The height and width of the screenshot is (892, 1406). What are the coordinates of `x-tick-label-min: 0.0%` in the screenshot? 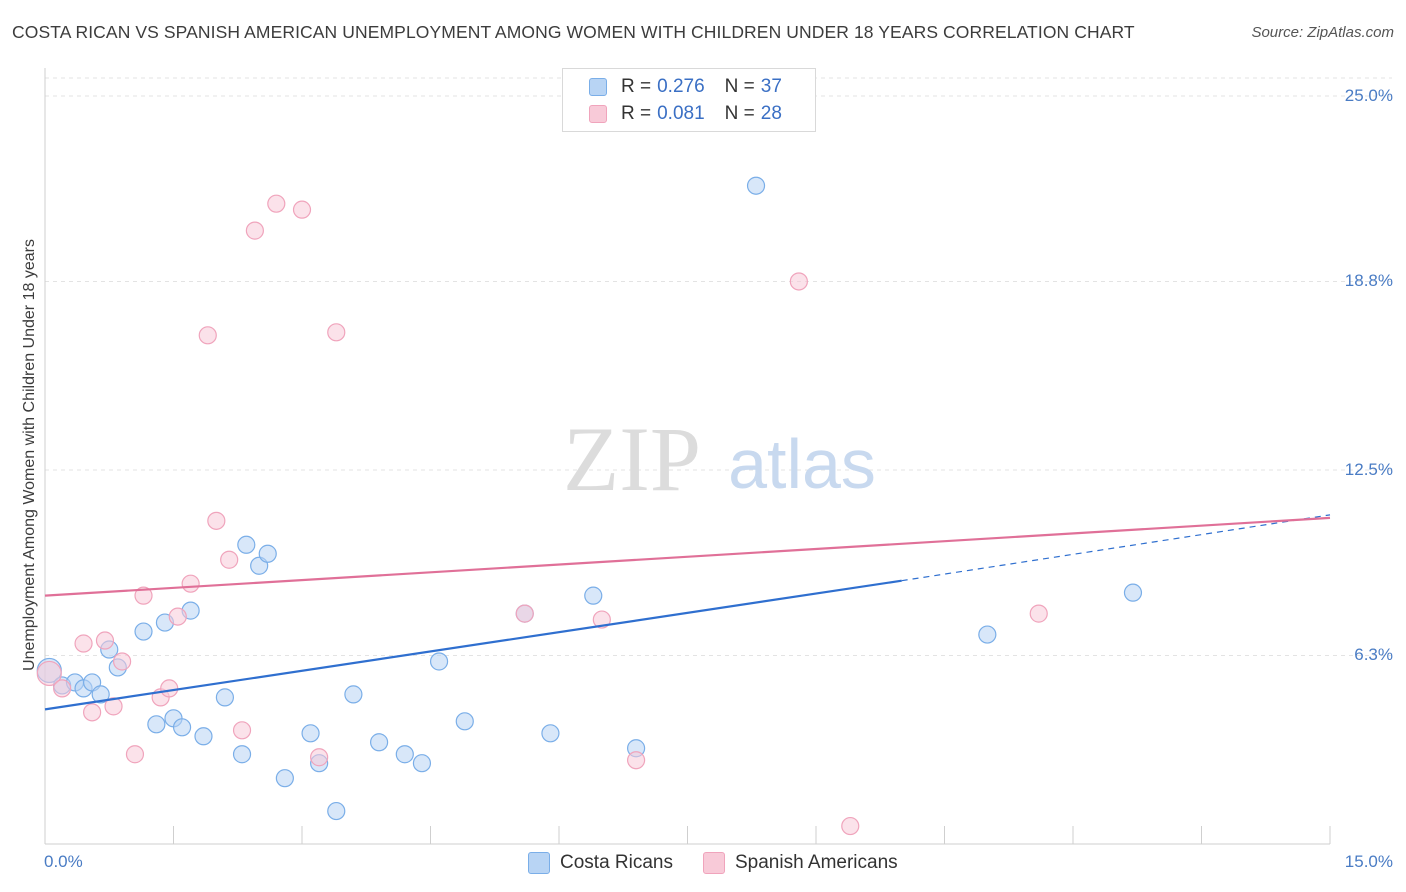 It's located at (63, 861).